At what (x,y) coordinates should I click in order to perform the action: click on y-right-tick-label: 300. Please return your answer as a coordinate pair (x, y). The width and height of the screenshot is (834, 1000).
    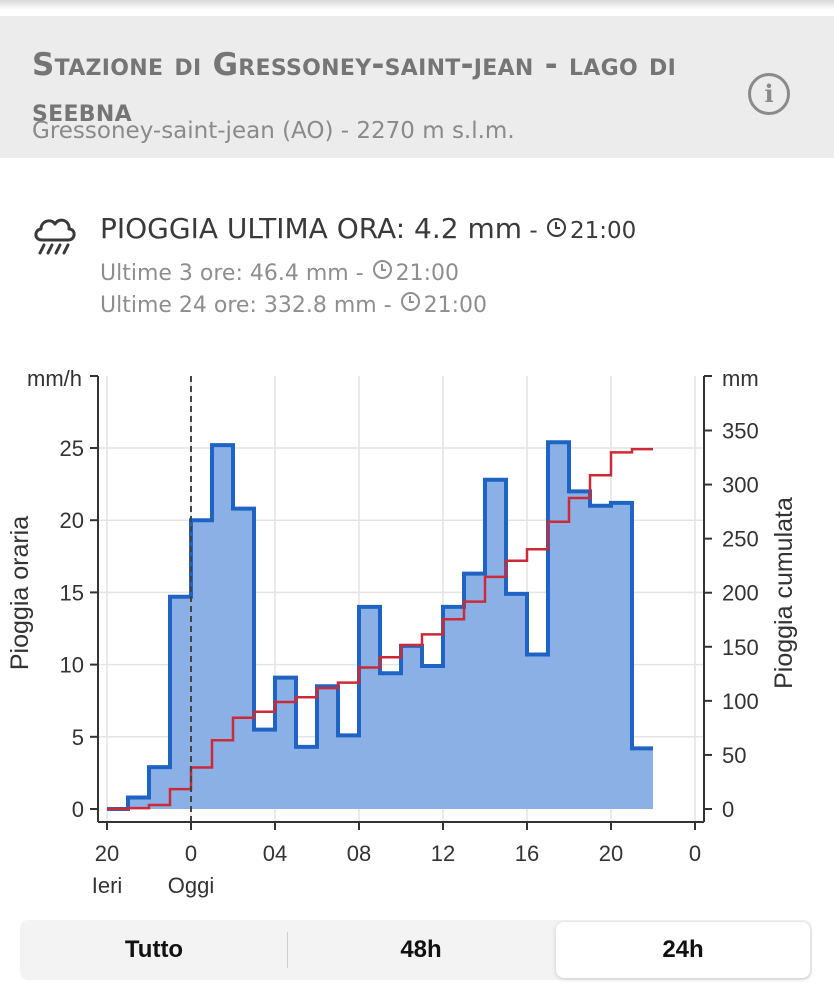
    Looking at the image, I should click on (740, 485).